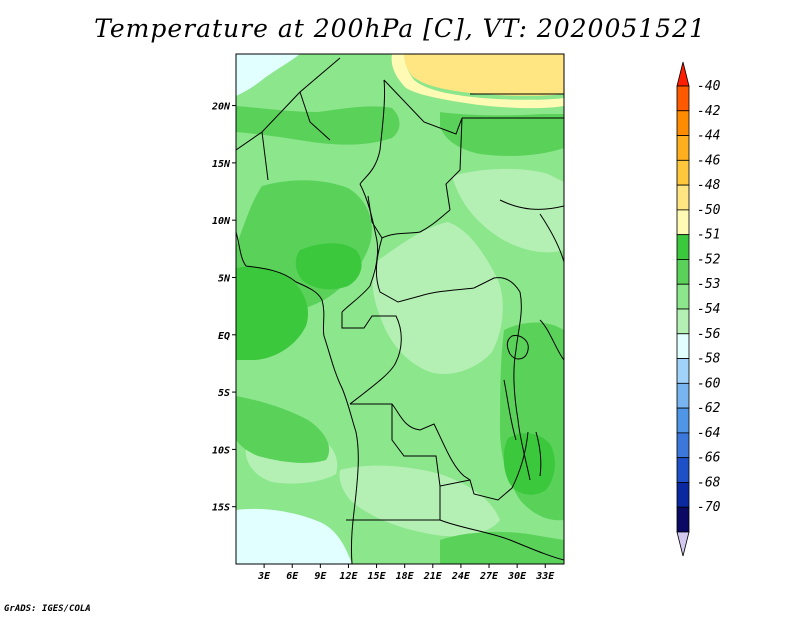  Describe the element at coordinates (708, 136) in the screenshot. I see `colorbar-label: -44` at that location.